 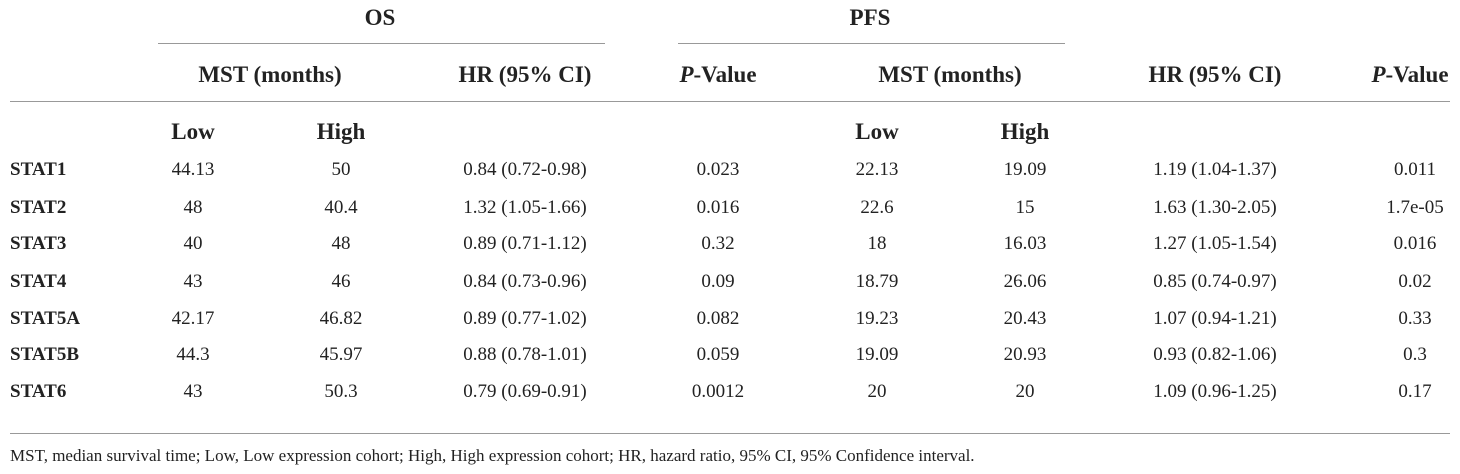 I want to click on row-label: STAT6, so click(x=38, y=391).